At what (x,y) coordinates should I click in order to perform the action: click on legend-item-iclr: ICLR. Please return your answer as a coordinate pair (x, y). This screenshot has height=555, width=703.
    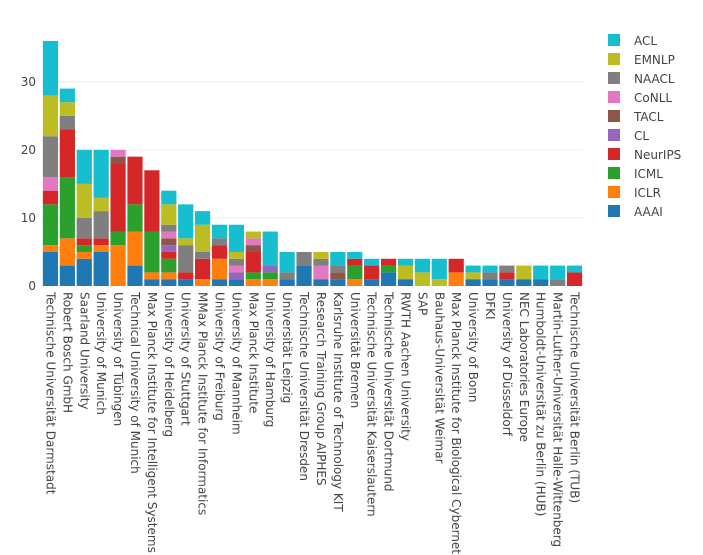
    Looking at the image, I should click on (634, 193).